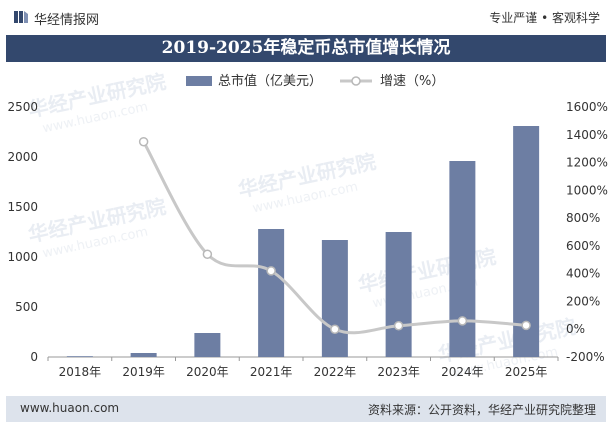 Image resolution: width=612 pixels, height=426 pixels. I want to click on footer-website: www.huaon.com, so click(70, 408).